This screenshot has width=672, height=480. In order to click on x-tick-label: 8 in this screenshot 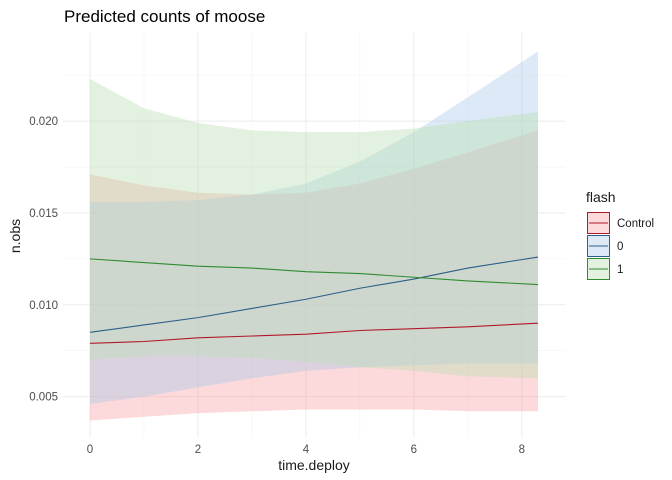, I will do `click(522, 450)`.